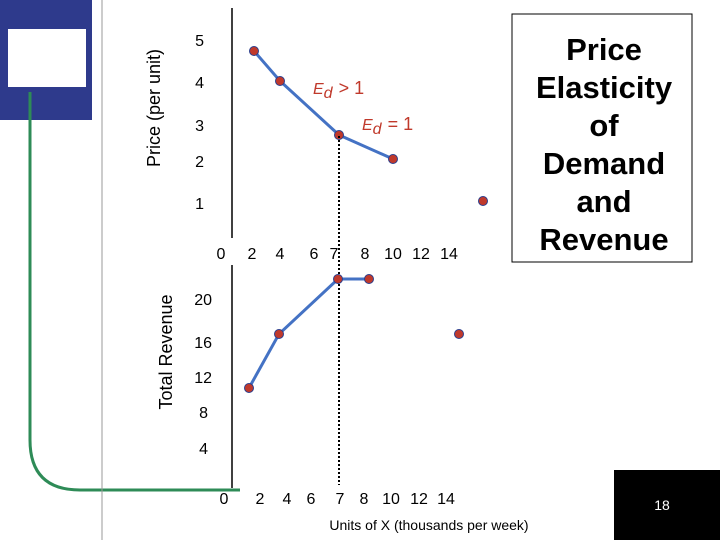 This screenshot has width=720, height=540. Describe the element at coordinates (421, 254) in the screenshot. I see `price-x-tick-12: 12` at that location.